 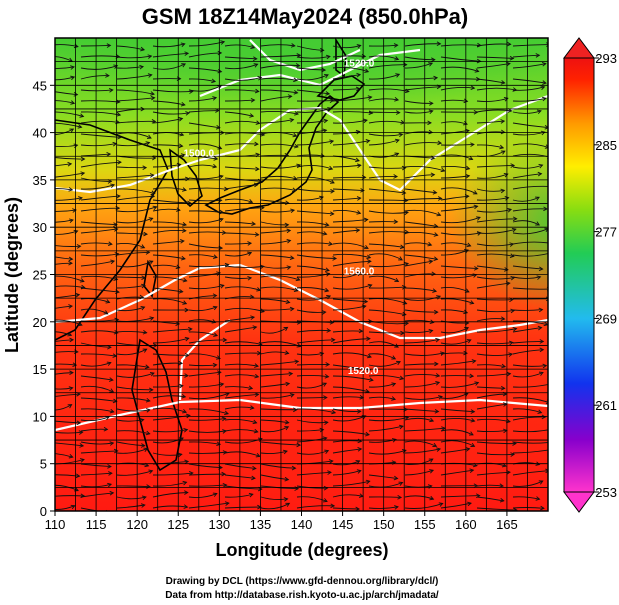 What do you see at coordinates (590, 275) in the screenshot?
I see `colorbar: 253 261 269 277 285 293` at bounding box center [590, 275].